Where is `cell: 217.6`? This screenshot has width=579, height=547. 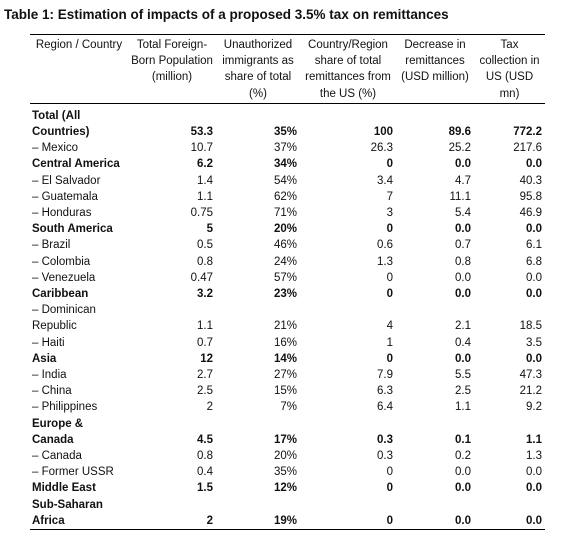 cell: 217.6 is located at coordinates (527, 148).